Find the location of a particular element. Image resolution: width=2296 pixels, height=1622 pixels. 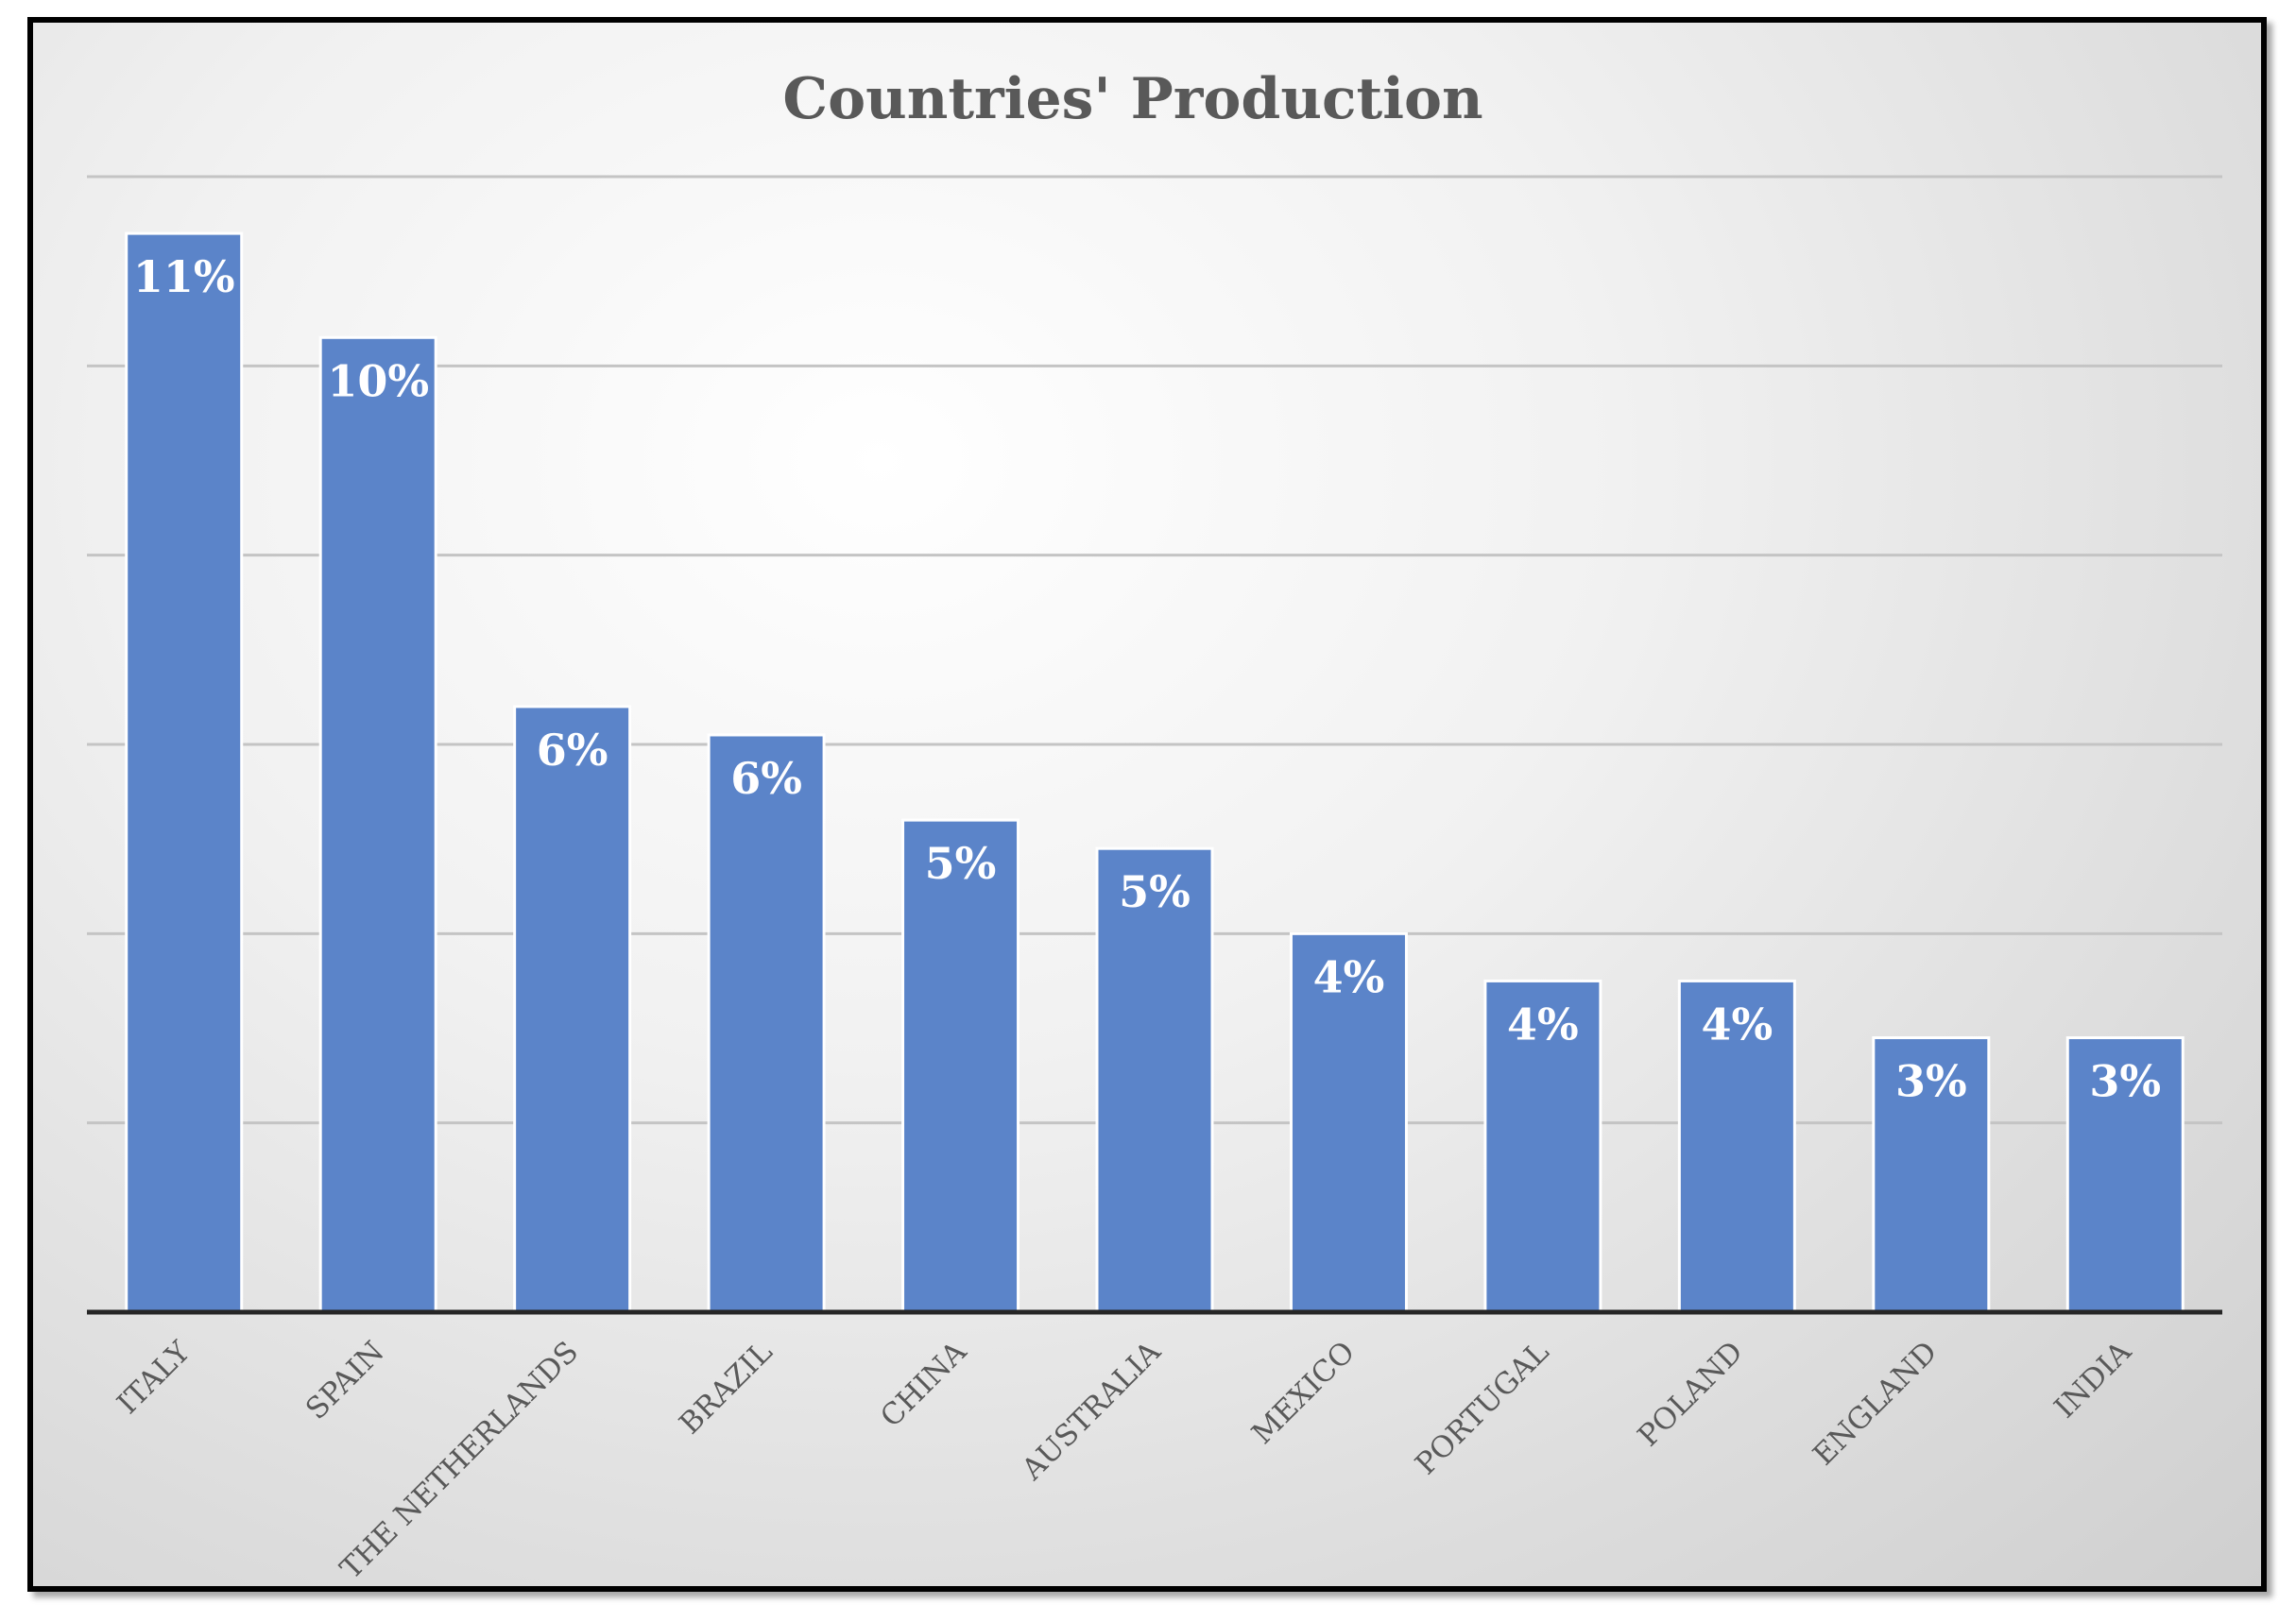

x-tick-label: CHINA is located at coordinates (923, 1384).